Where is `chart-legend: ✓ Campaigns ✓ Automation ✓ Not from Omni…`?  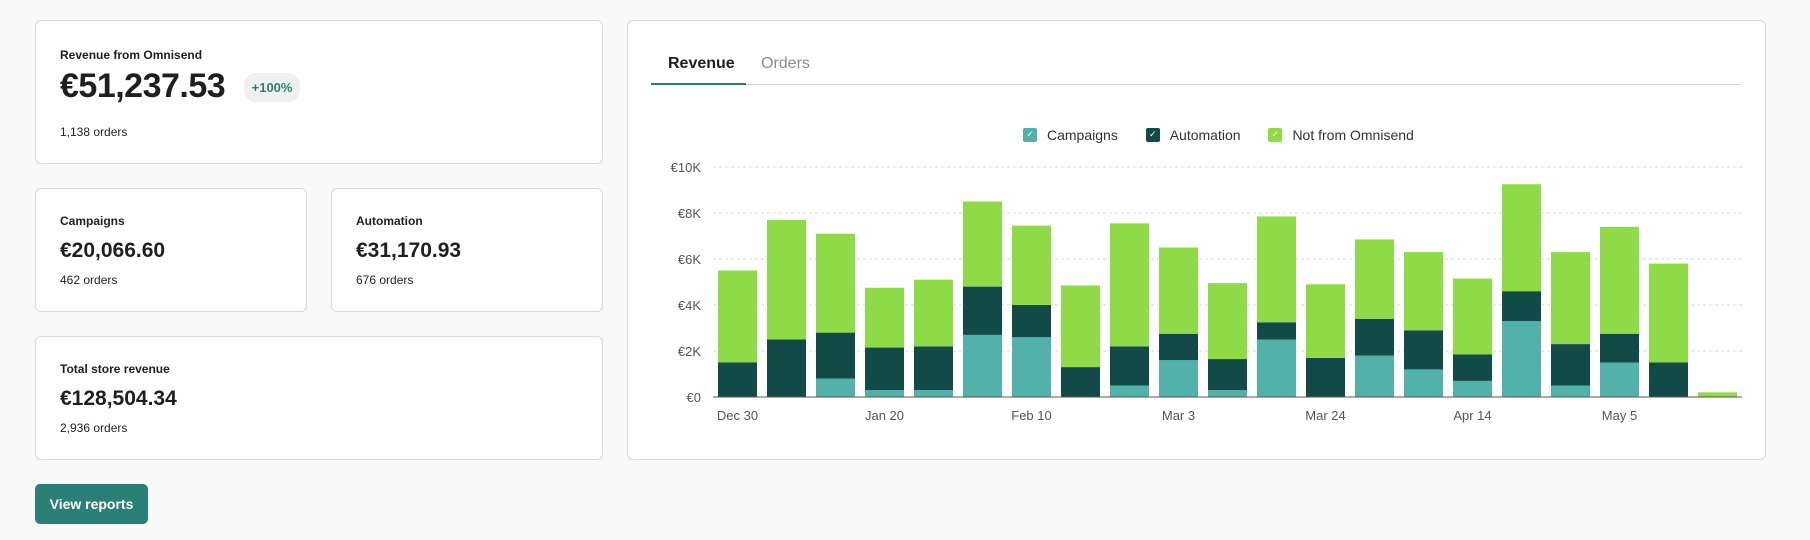 chart-legend: ✓ Campaigns ✓ Automation ✓ Not from Omni… is located at coordinates (1230, 133).